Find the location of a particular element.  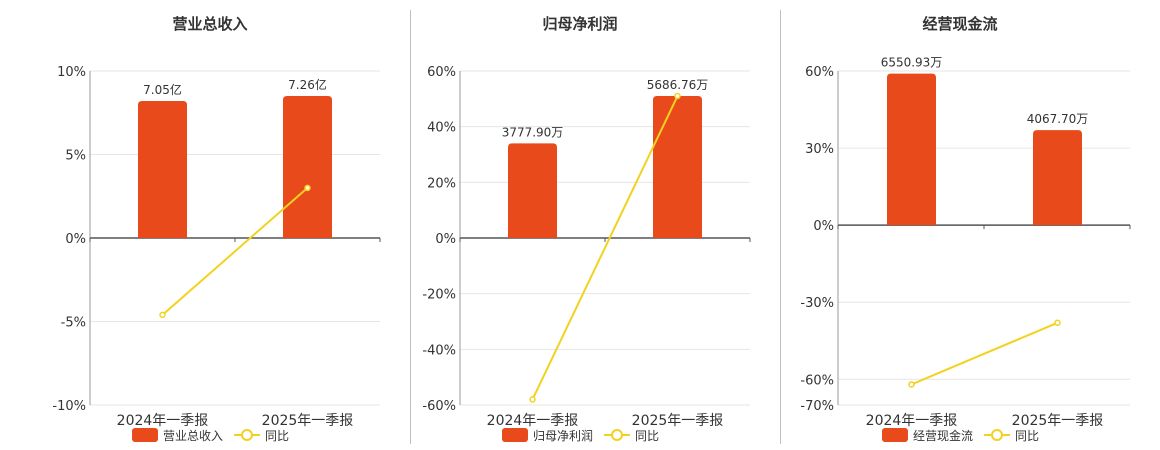

y-tick-label: 30% is located at coordinates (819, 149).